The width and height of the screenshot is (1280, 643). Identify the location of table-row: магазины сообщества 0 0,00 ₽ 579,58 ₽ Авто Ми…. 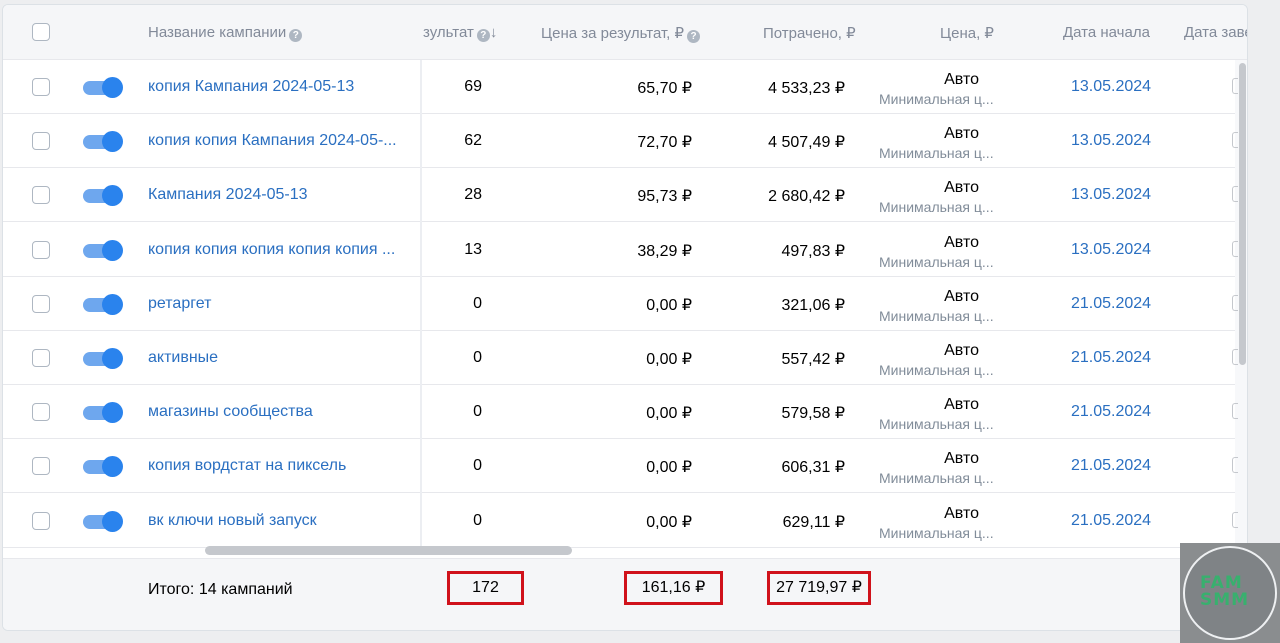
(620, 412).